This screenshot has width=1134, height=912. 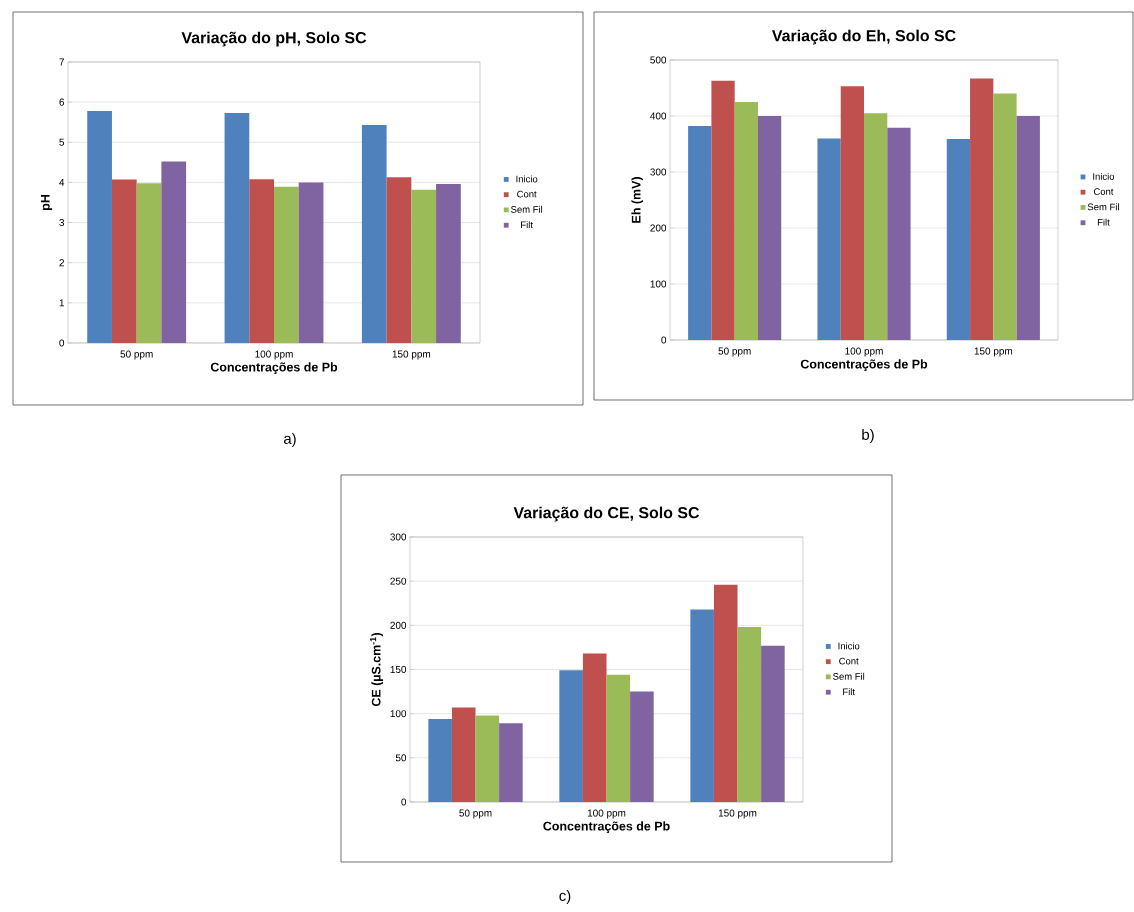 I want to click on text: c), so click(x=565, y=897).